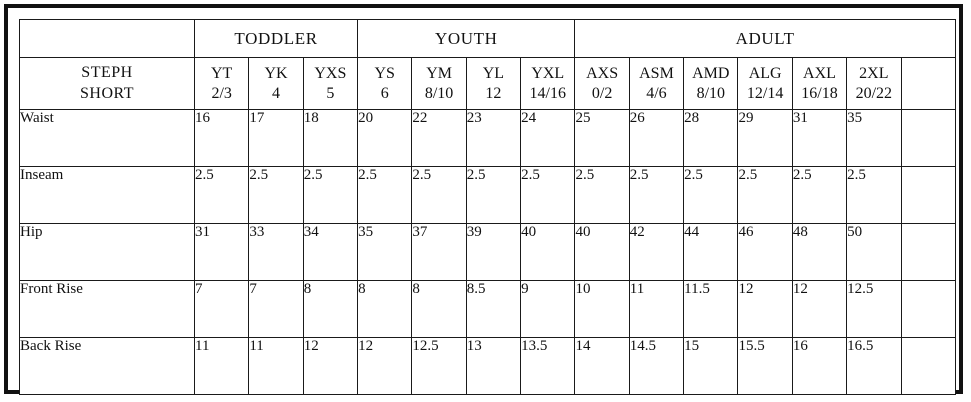 This screenshot has width=971, height=402. Describe the element at coordinates (656, 138) in the screenshot. I see `data-cell: 26` at that location.